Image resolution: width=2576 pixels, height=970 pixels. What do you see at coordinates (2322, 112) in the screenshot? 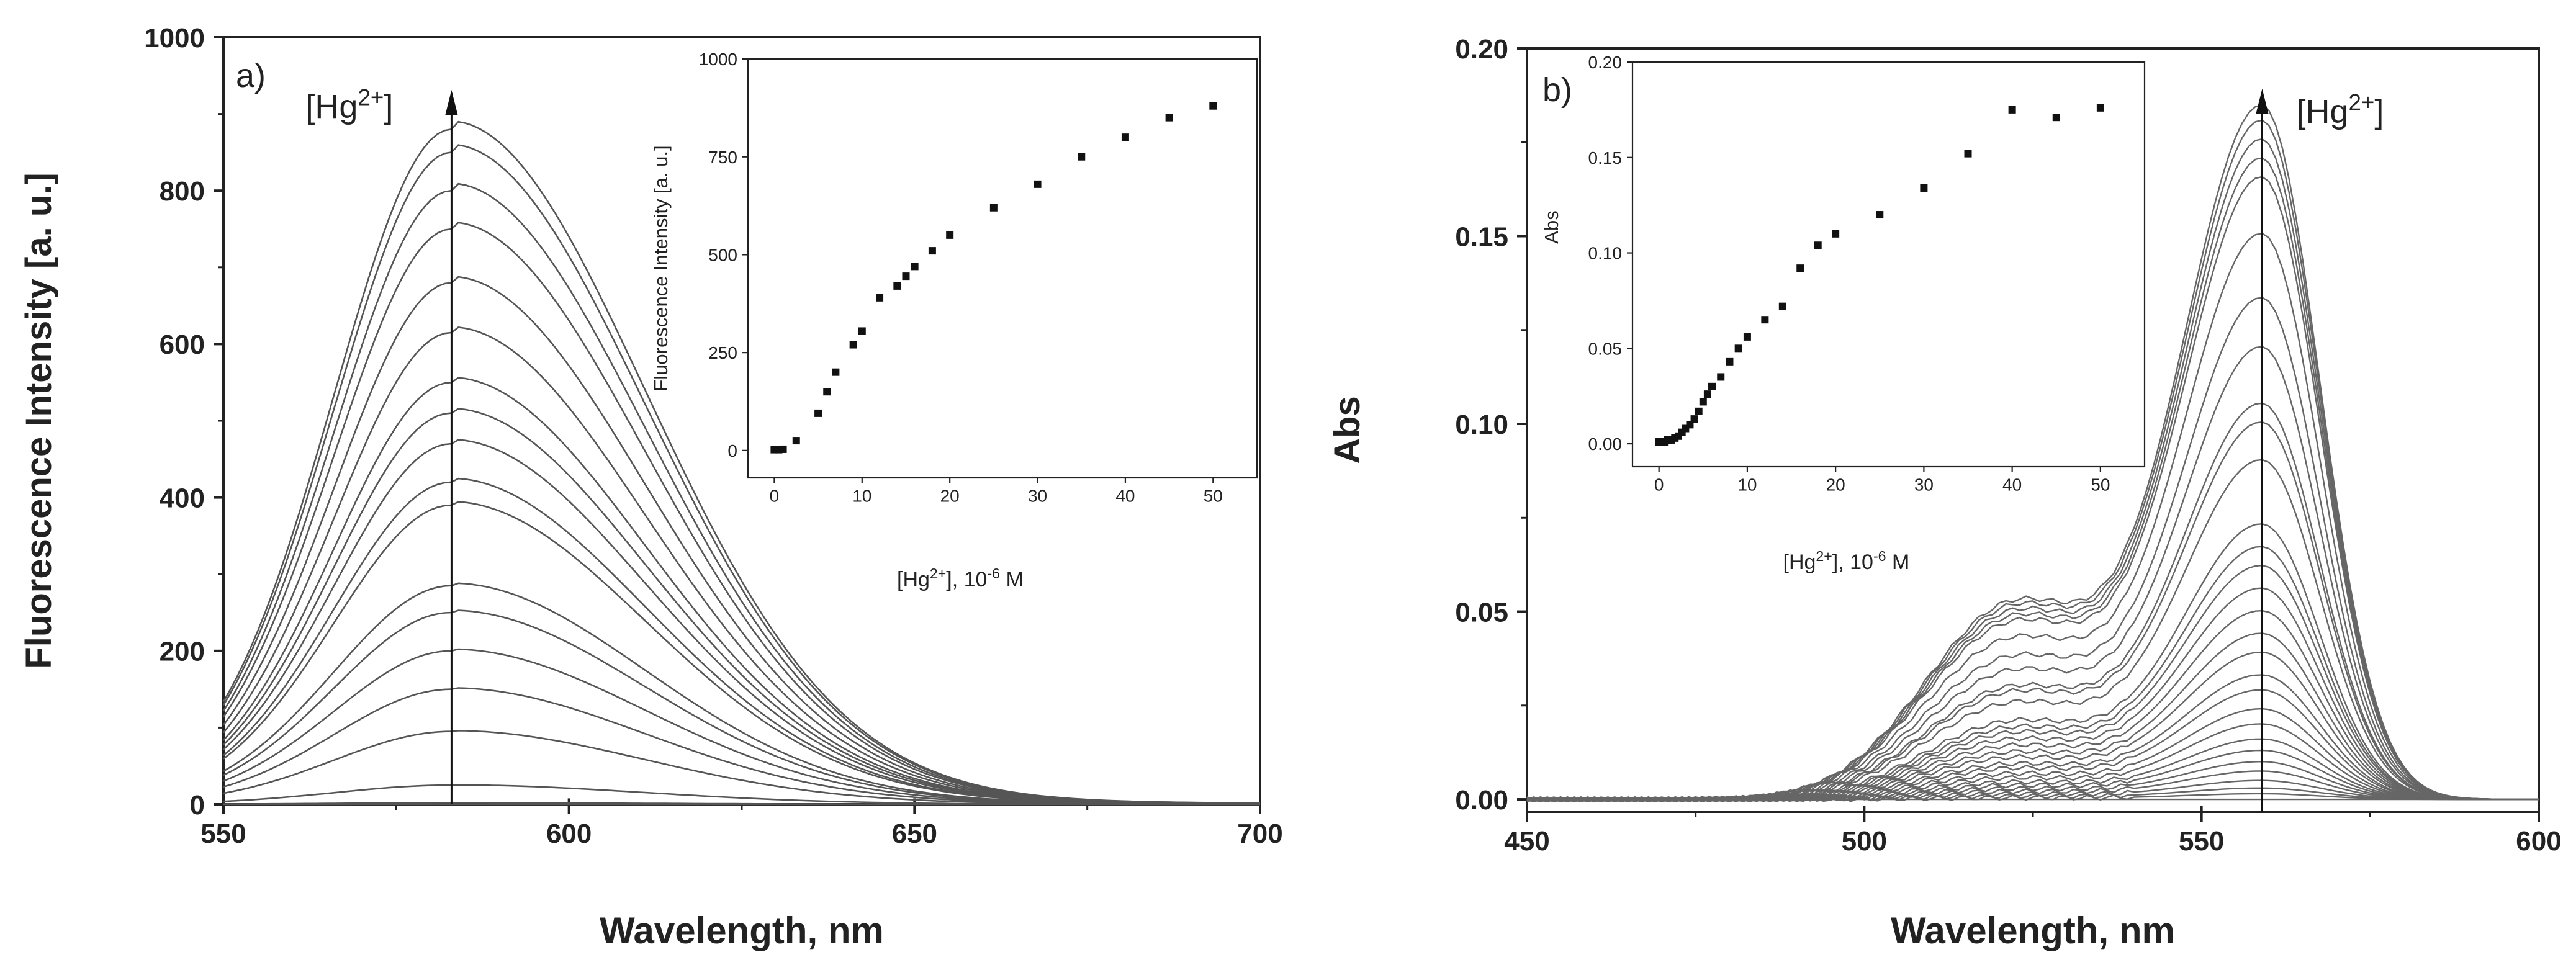
I see `panel-b-hg-text: [Hg` at bounding box center [2322, 112].